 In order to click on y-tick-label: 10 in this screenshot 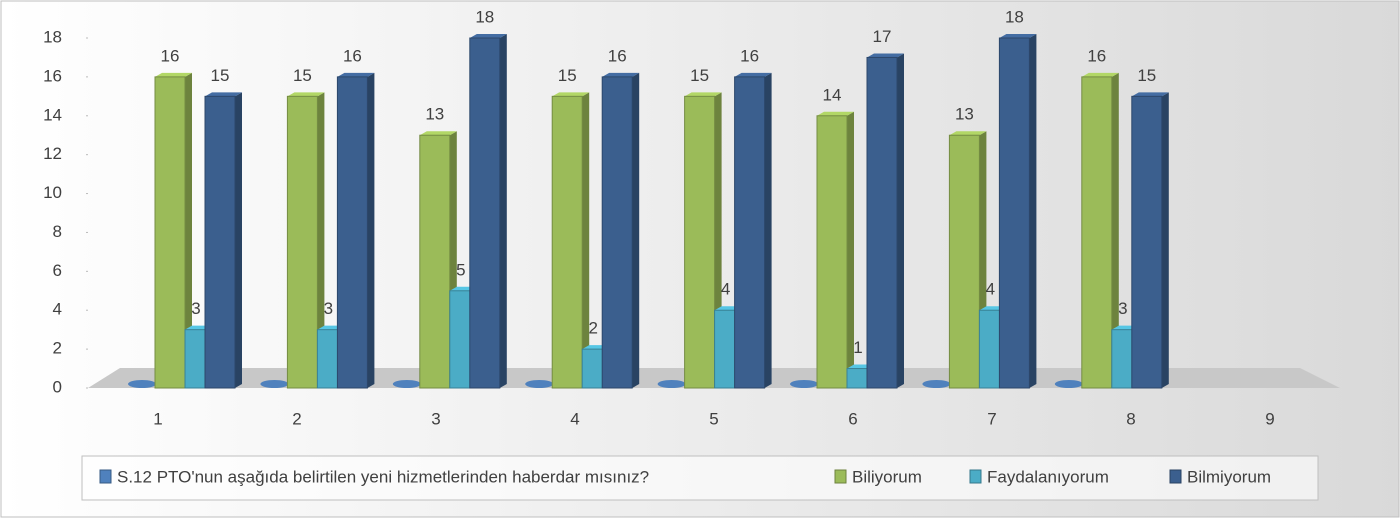, I will do `click(52, 192)`.